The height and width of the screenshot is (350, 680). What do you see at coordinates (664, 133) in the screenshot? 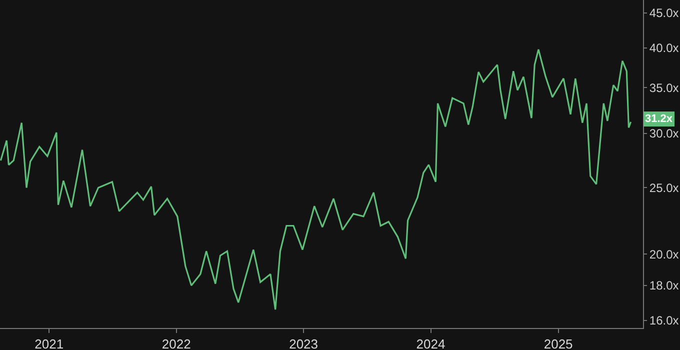
I see `y-tick-label: 30.0x` at bounding box center [664, 133].